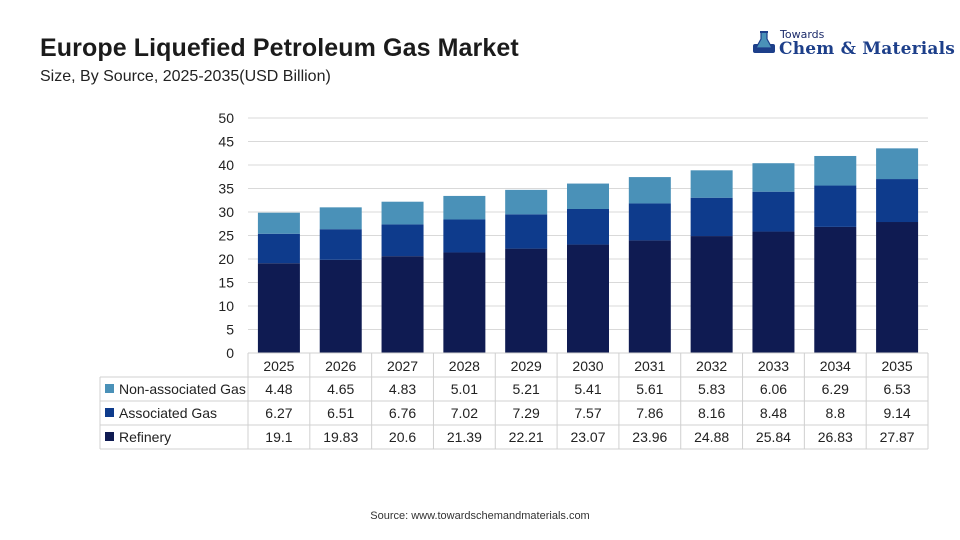 This screenshot has height=540, width=960. I want to click on data-table-value: 5.01, so click(464, 389).